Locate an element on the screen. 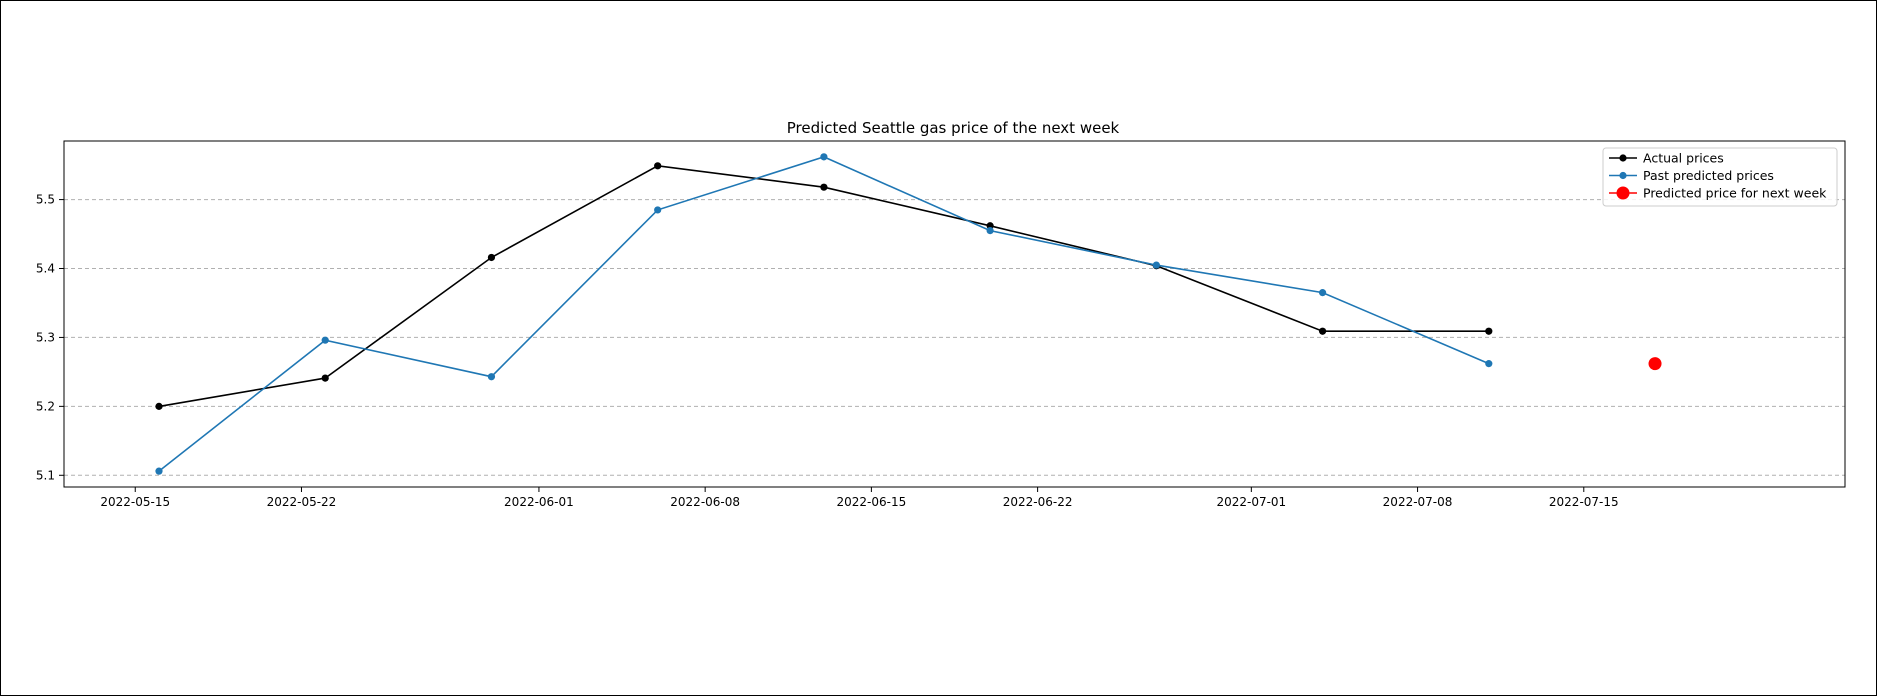 The image size is (1877, 696). x-tick-label: 2022-05-15 is located at coordinates (135, 502).